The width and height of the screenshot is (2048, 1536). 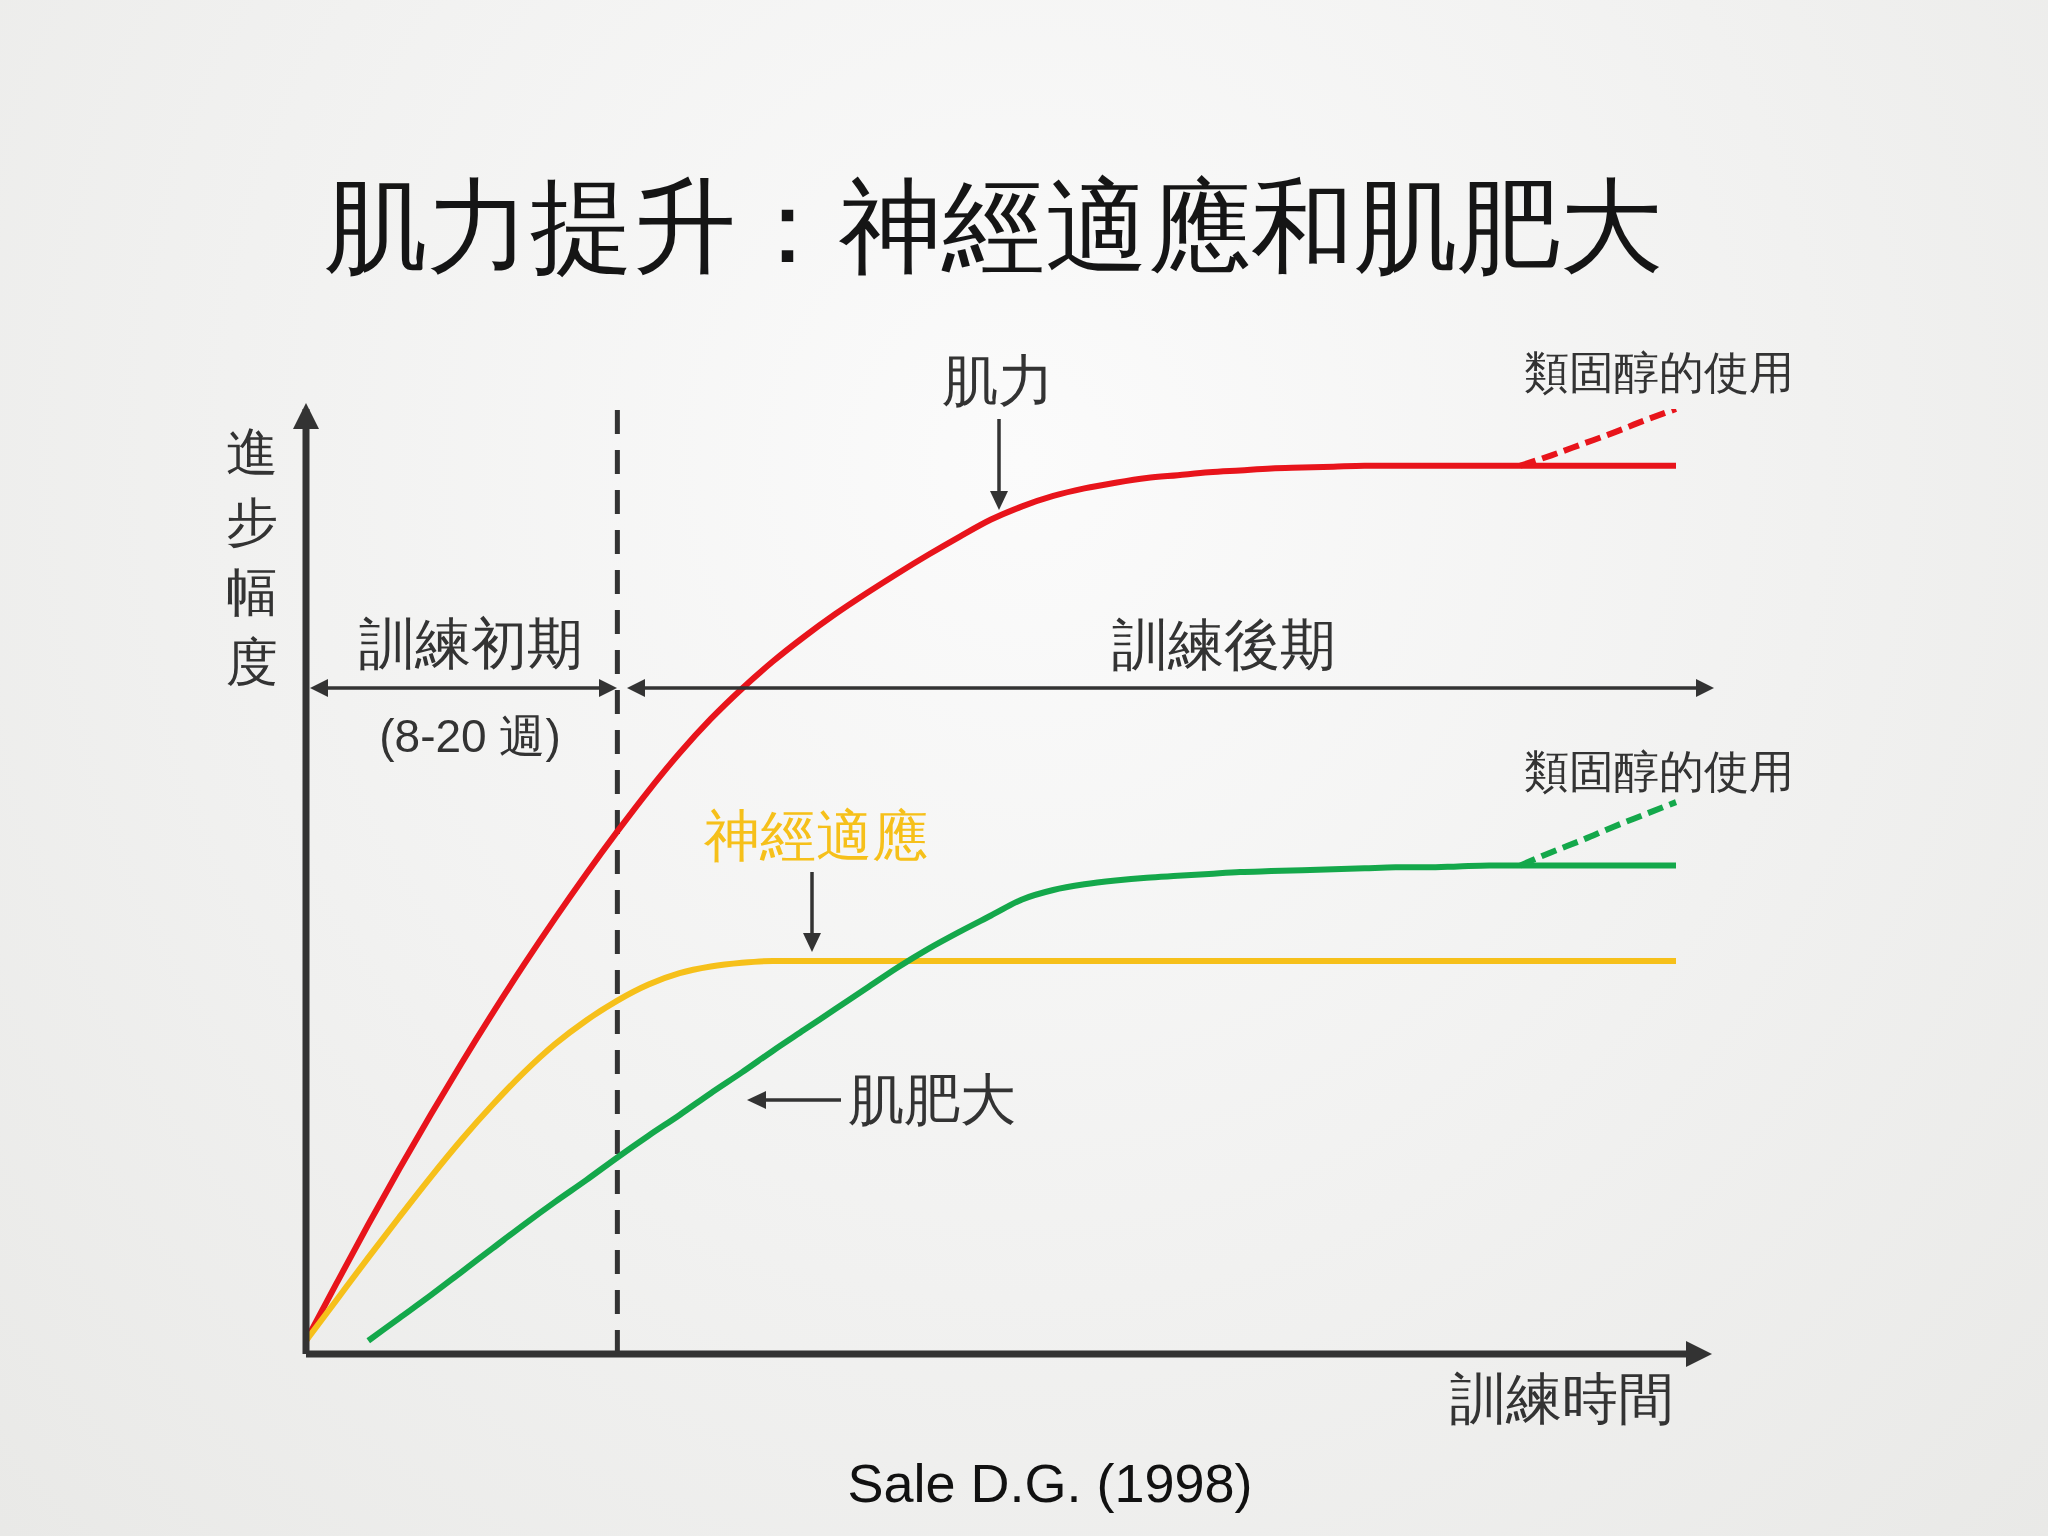 I want to click on y-axis-title: 進步幅度, so click(x=252, y=557).